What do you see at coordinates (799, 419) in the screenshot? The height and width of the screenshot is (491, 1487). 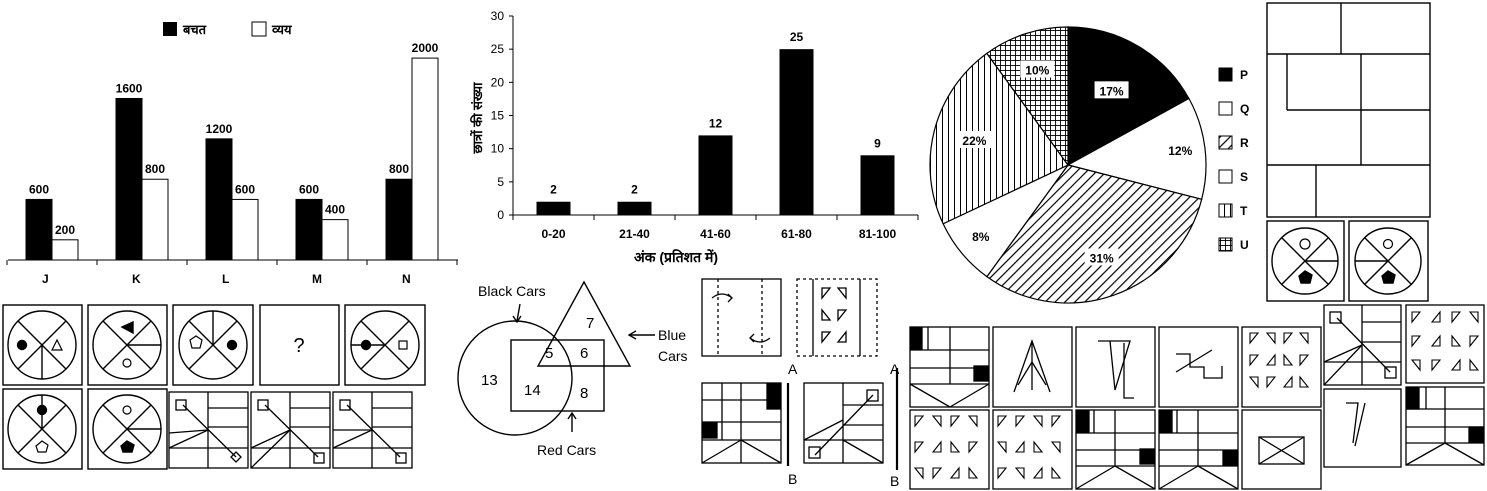 I see `mirror-figures` at bounding box center [799, 419].